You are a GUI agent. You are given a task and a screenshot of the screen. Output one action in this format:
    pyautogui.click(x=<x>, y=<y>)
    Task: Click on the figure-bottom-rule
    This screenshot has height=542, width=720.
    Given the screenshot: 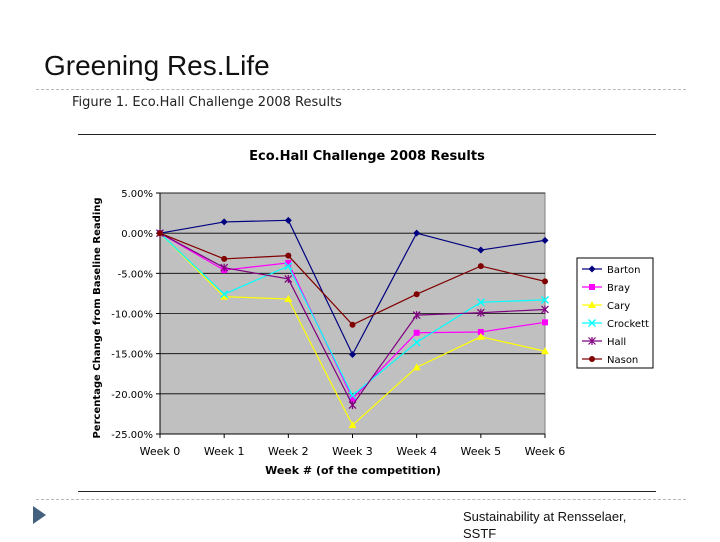 What is the action you would take?
    pyautogui.click(x=367, y=491)
    